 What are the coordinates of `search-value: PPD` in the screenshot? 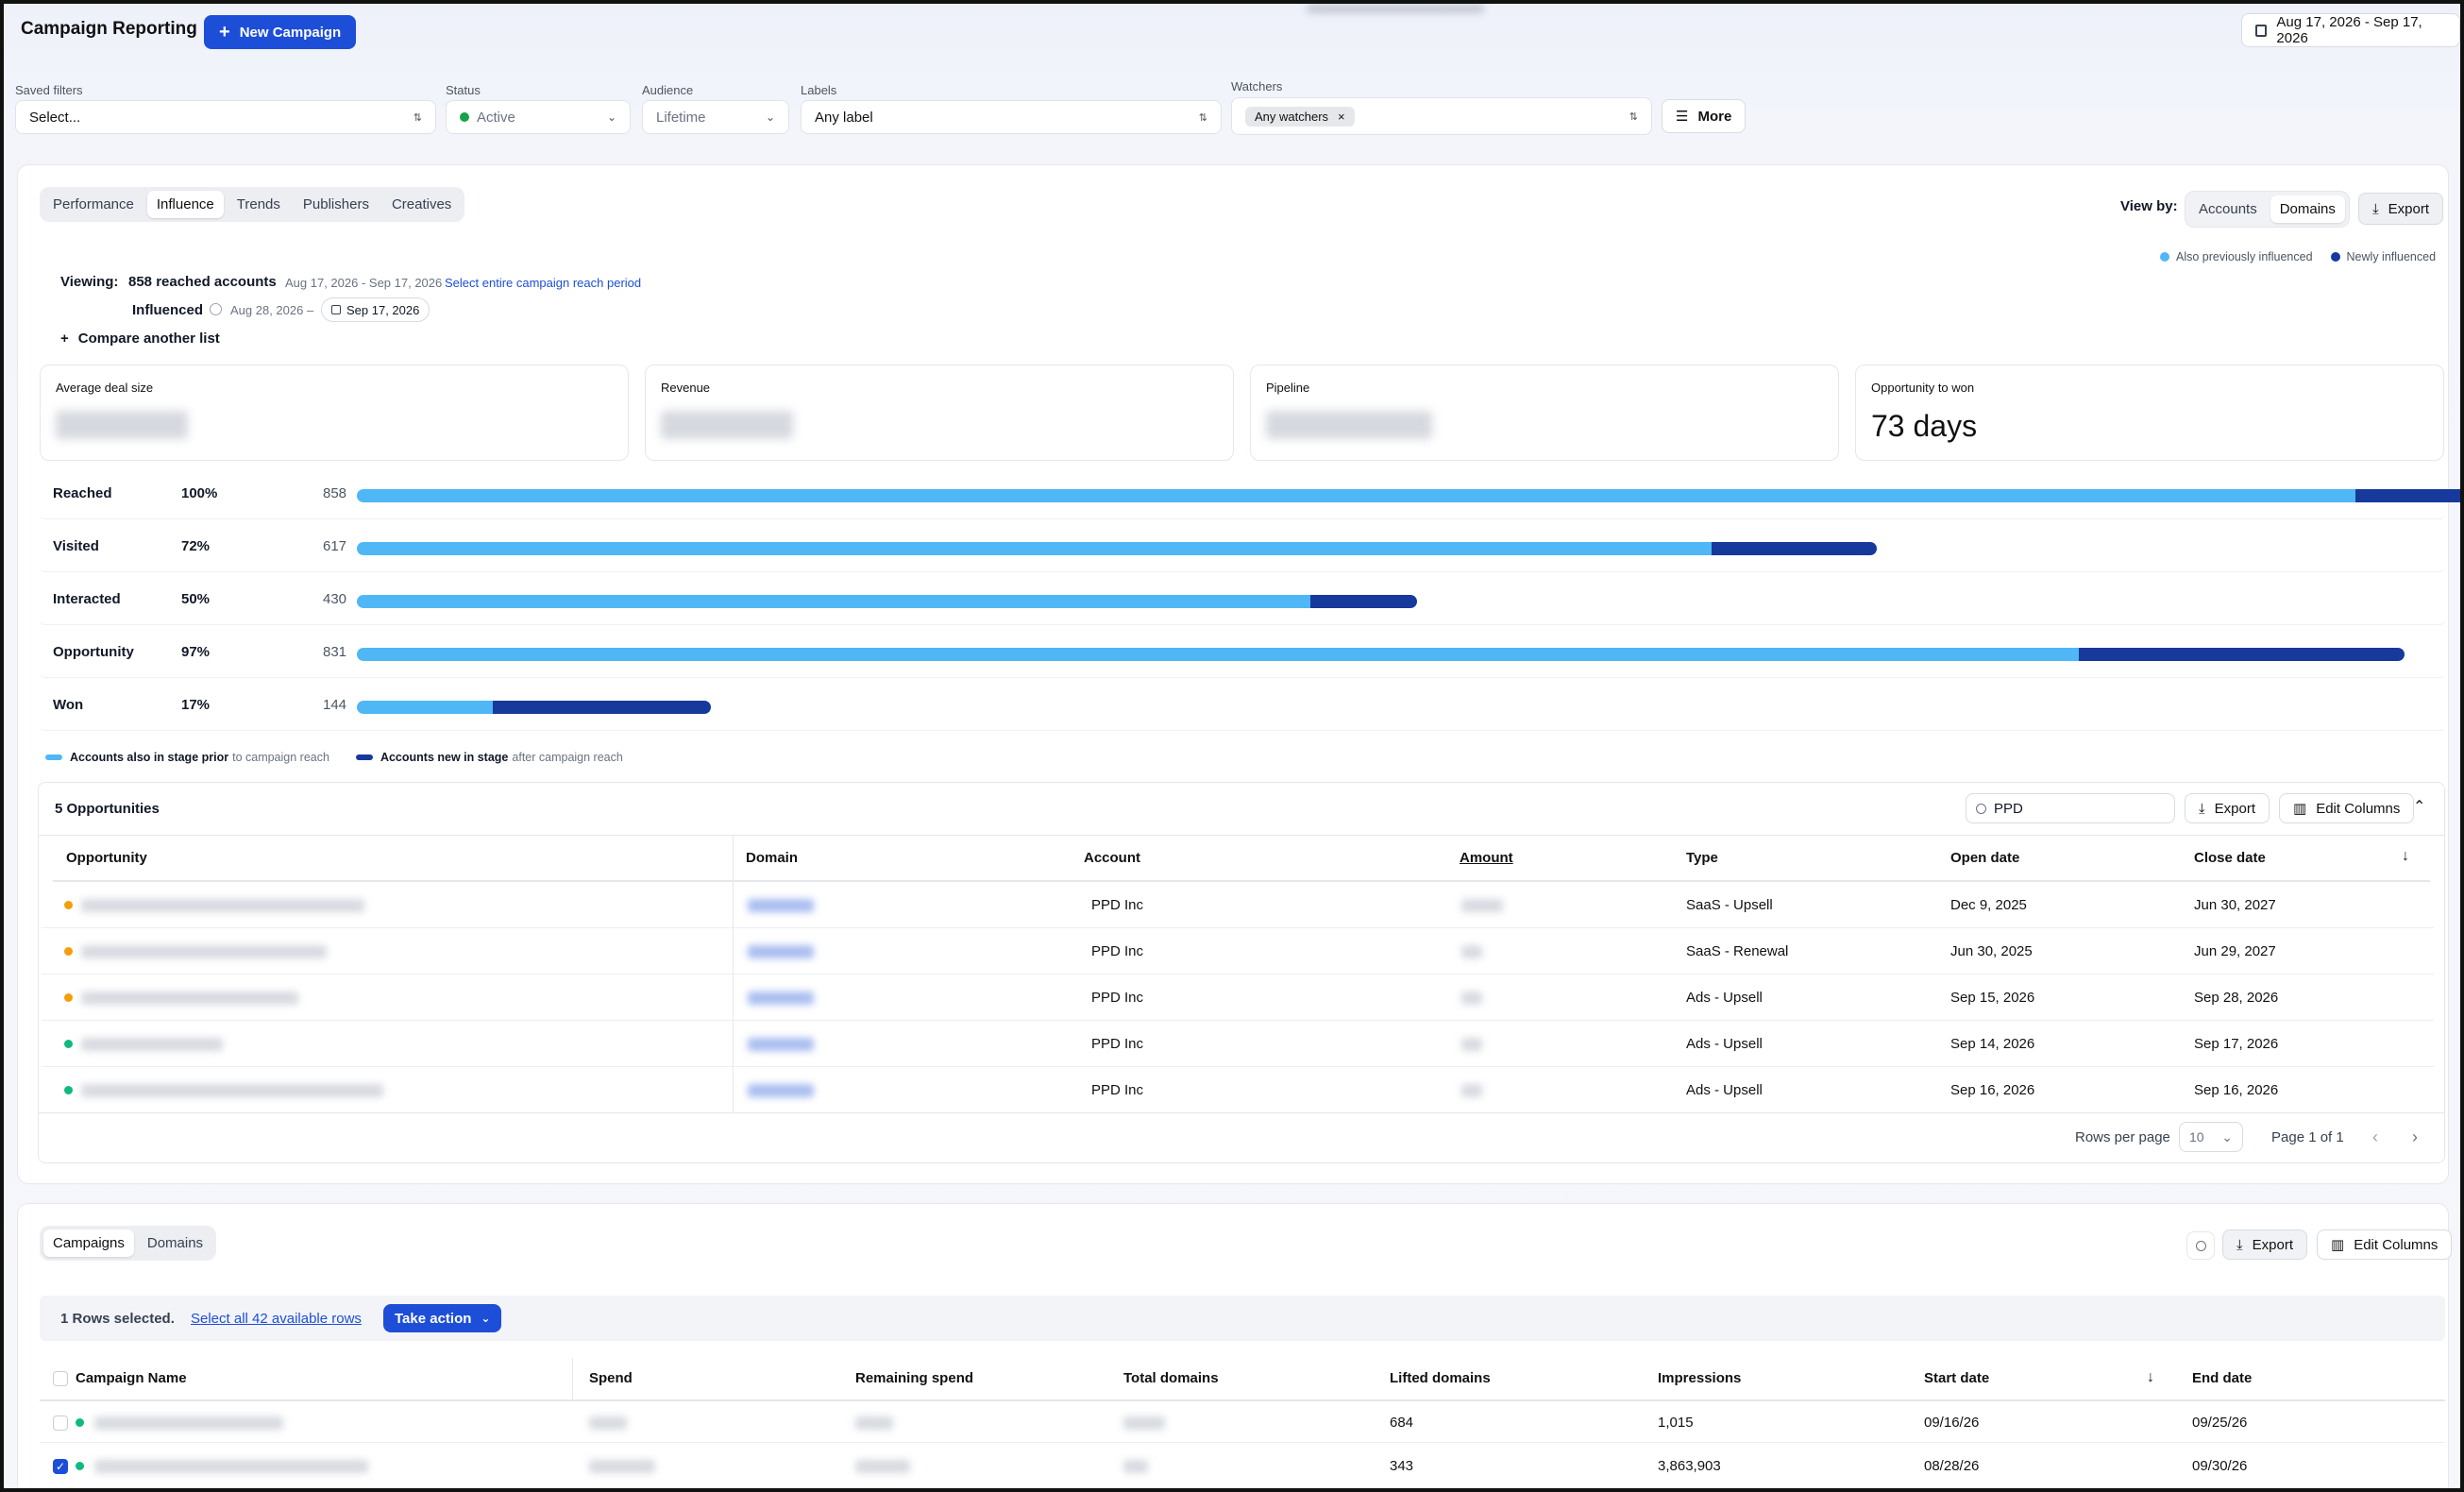 It's located at (2008, 809).